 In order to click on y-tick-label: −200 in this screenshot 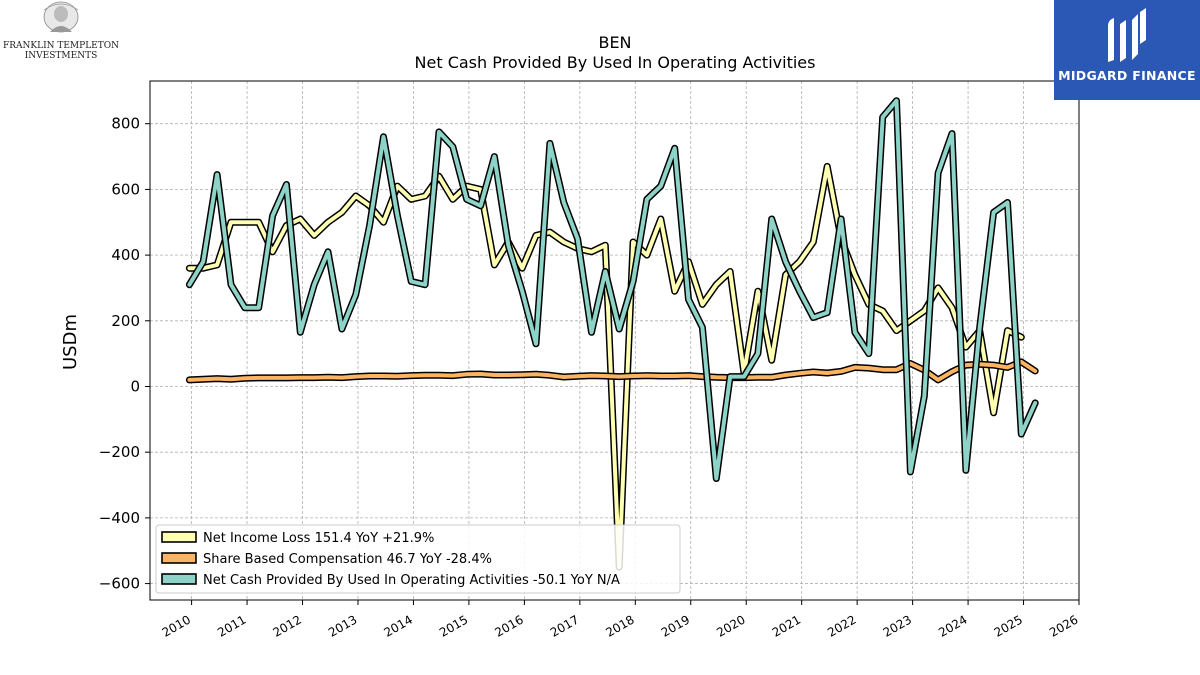, I will do `click(119, 452)`.